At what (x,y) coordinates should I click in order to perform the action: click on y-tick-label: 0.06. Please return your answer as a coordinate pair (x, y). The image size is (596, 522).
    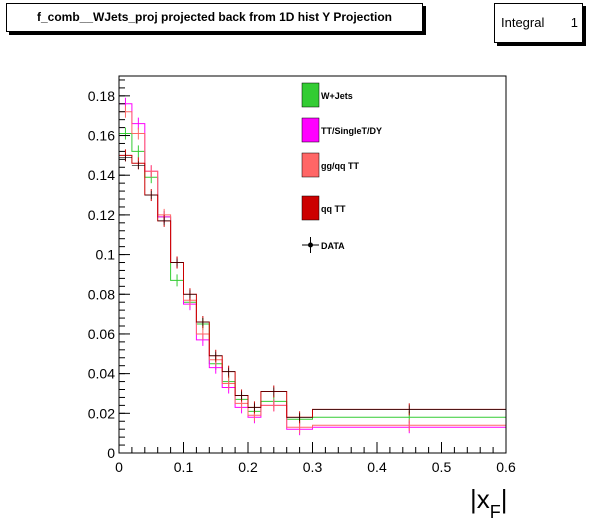
    Looking at the image, I should click on (101, 334).